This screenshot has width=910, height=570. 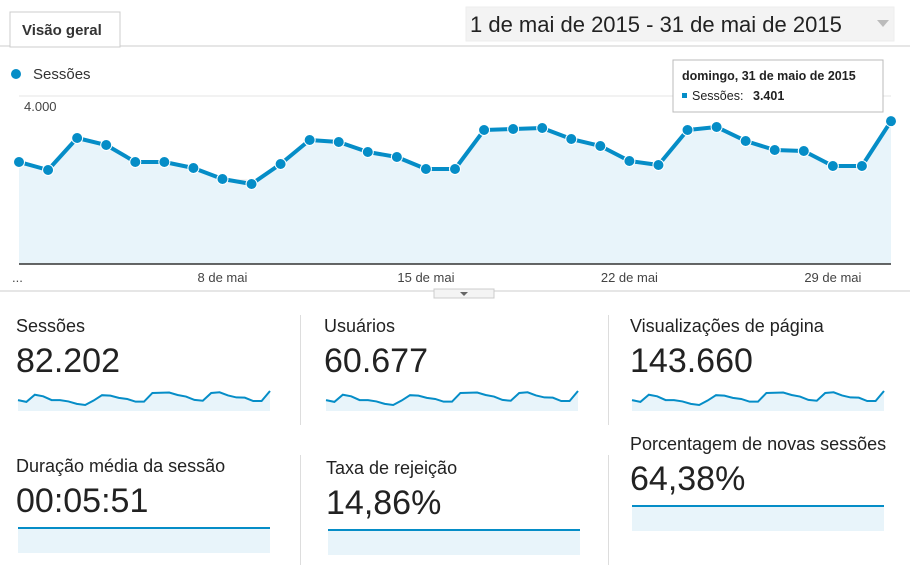 I want to click on metric-name: Visualizações de página, so click(x=727, y=326).